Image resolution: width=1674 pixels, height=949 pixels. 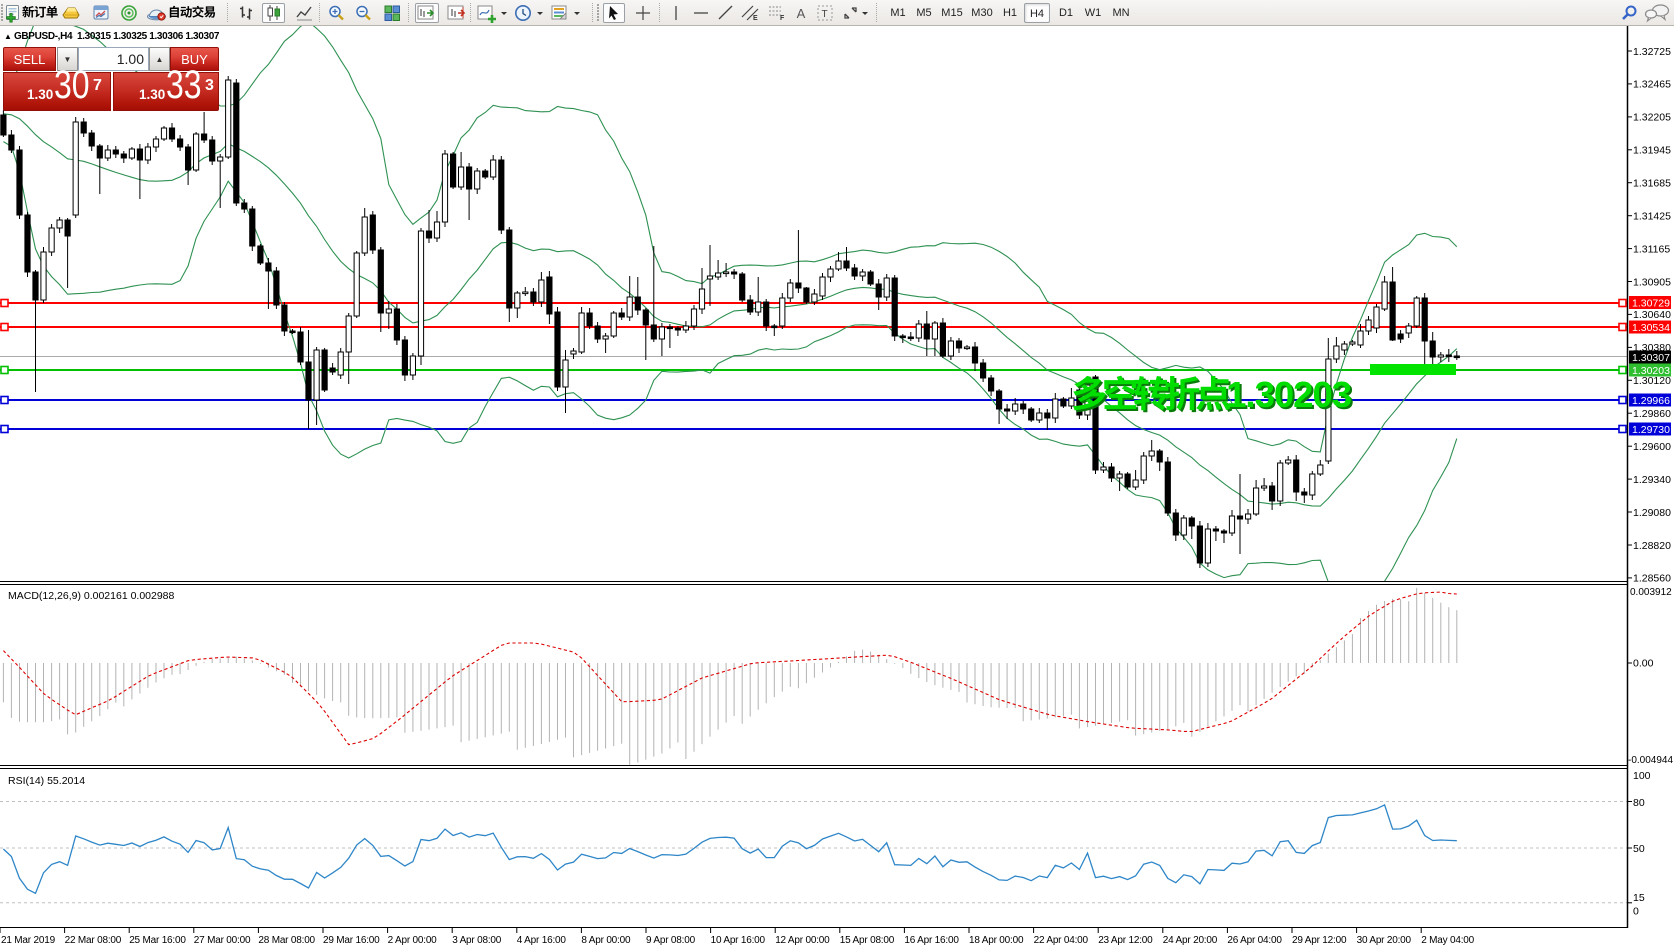 What do you see at coordinates (1384, 940) in the screenshot?
I see `svg-text: 30 Apr 20:00` at bounding box center [1384, 940].